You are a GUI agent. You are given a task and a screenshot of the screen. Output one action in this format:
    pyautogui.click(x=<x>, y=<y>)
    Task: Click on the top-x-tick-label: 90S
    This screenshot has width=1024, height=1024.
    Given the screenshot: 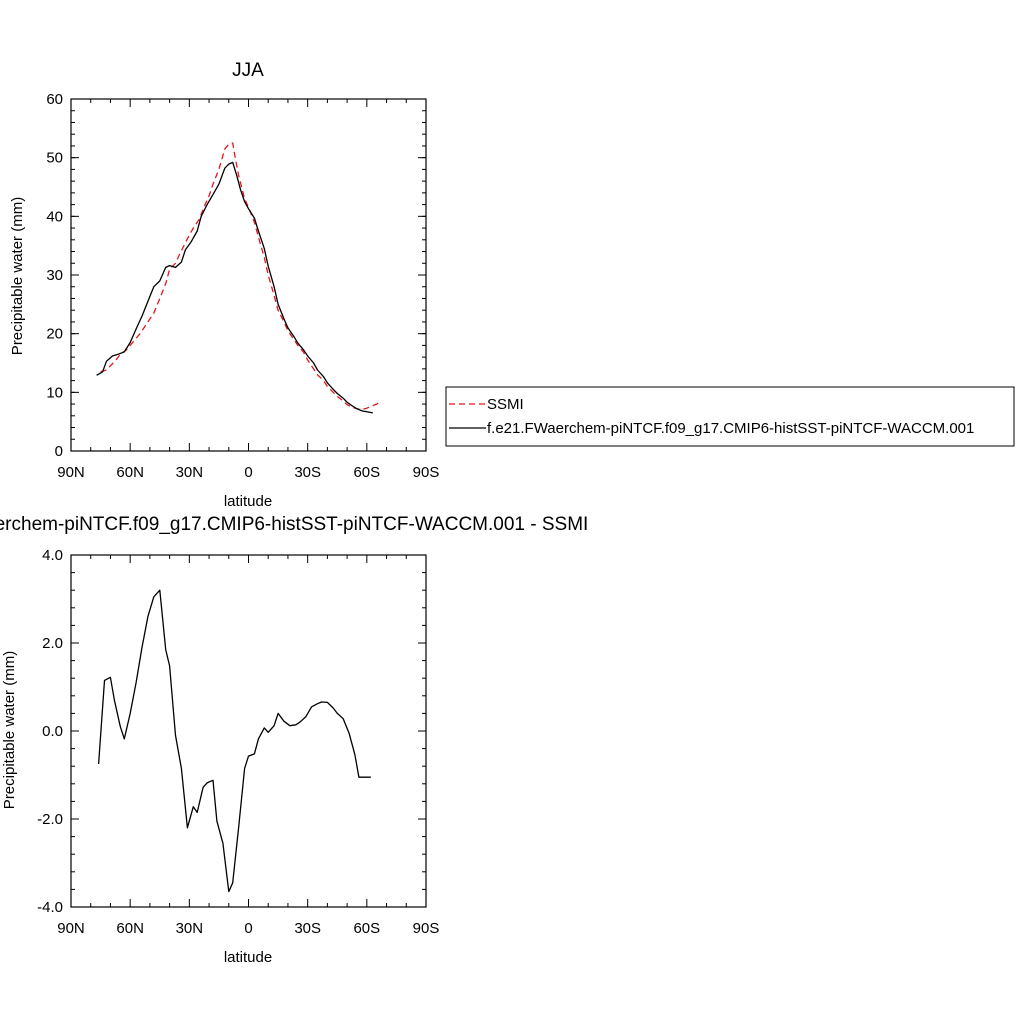 What is the action you would take?
    pyautogui.click(x=426, y=472)
    